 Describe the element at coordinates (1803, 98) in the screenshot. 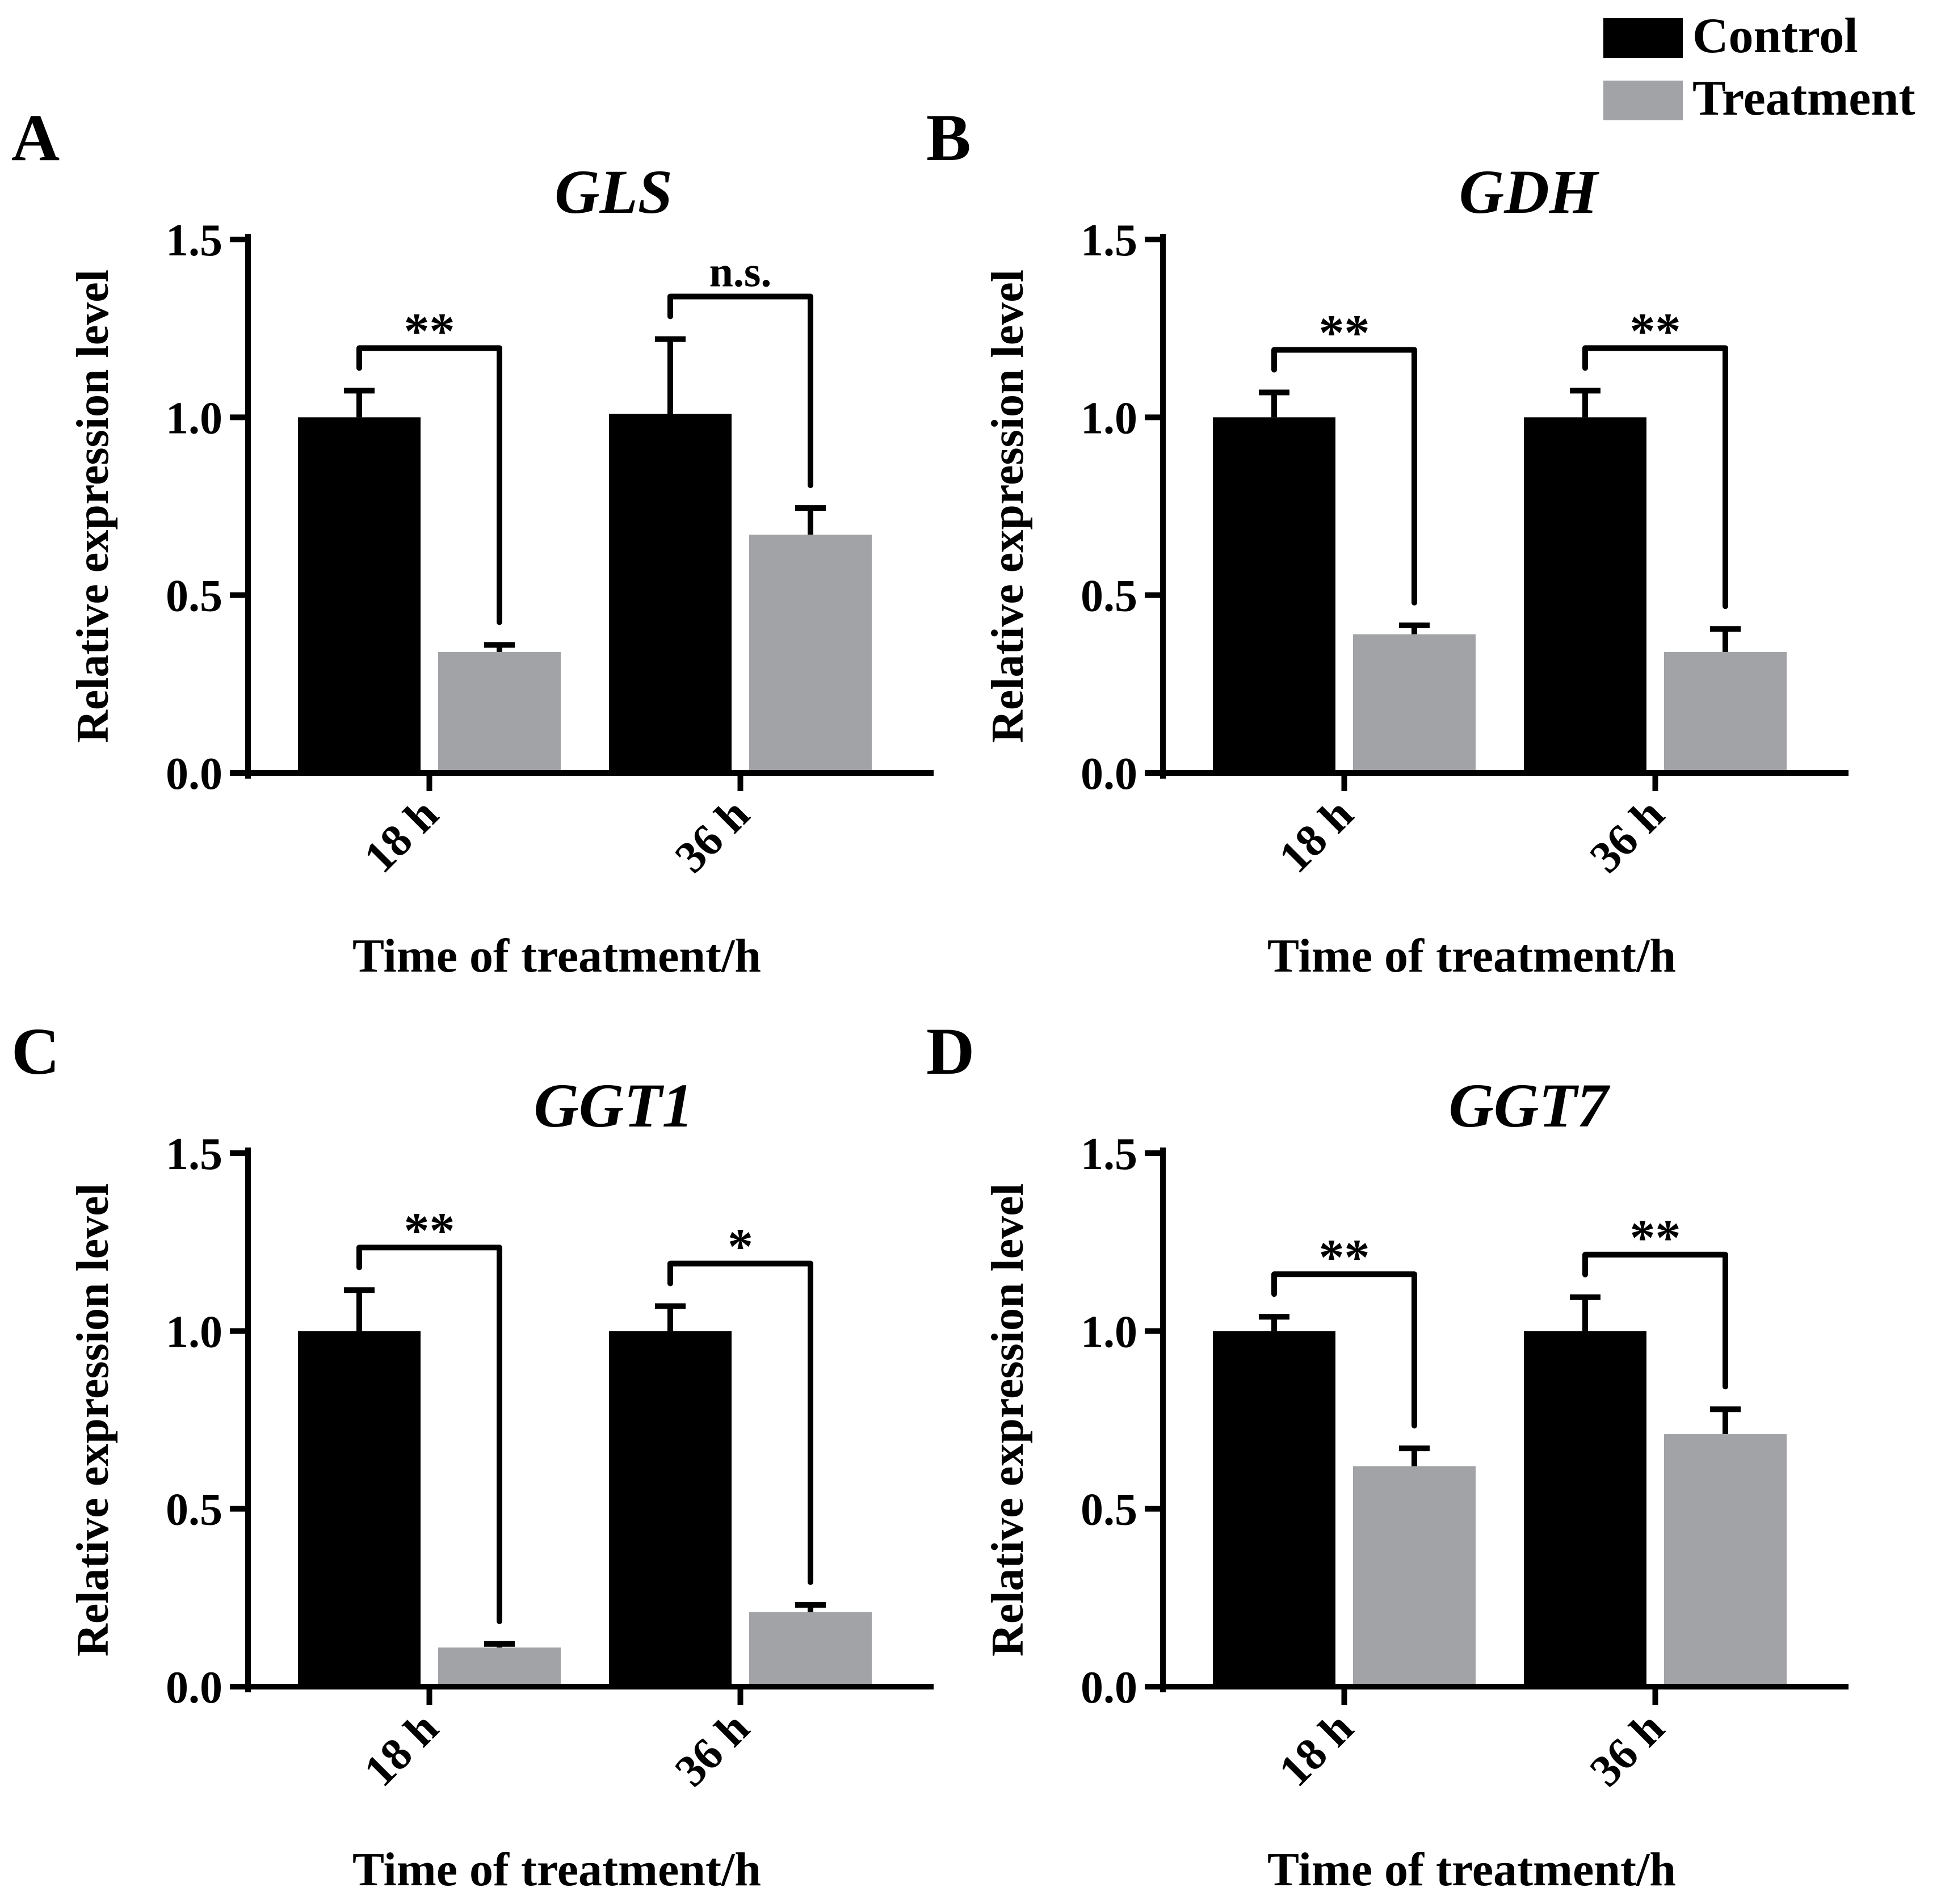

I see `legend-label-treatment: Treatment` at that location.